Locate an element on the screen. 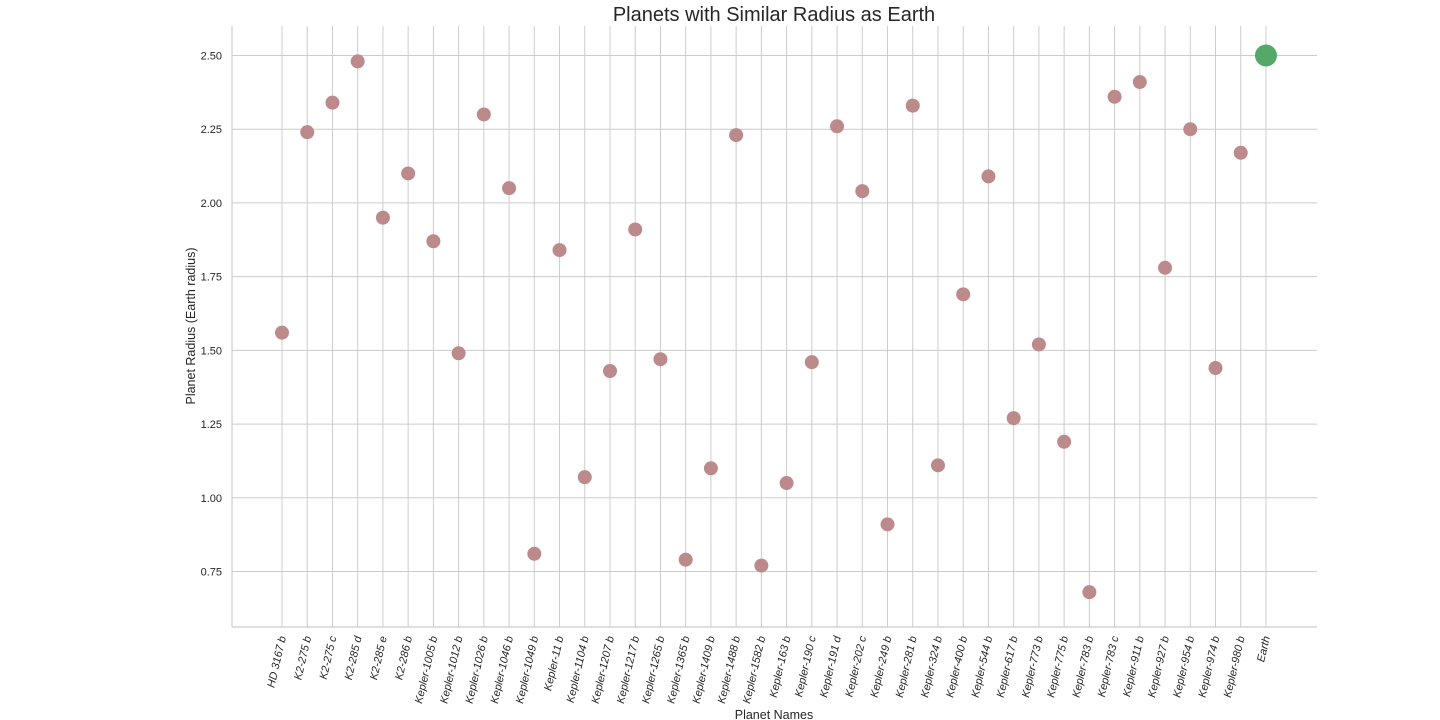 This screenshot has width=1440, height=720. x-tick-label: Kepler-974 b is located at coordinates (1210, 667).